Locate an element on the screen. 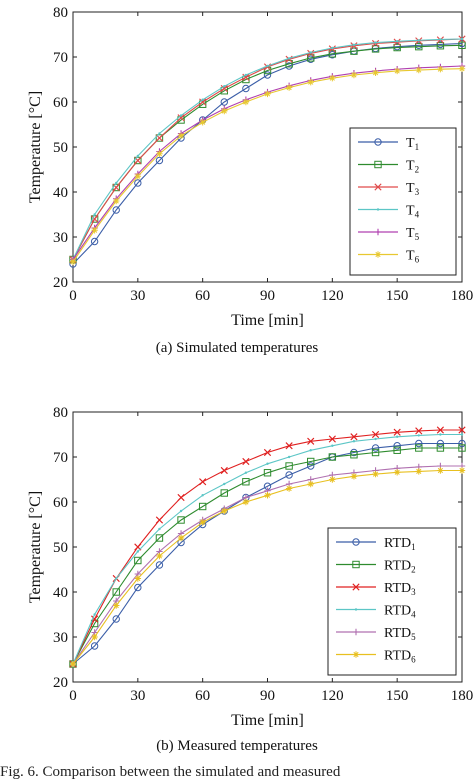  legend-entry-label: T2 is located at coordinates (412, 167).